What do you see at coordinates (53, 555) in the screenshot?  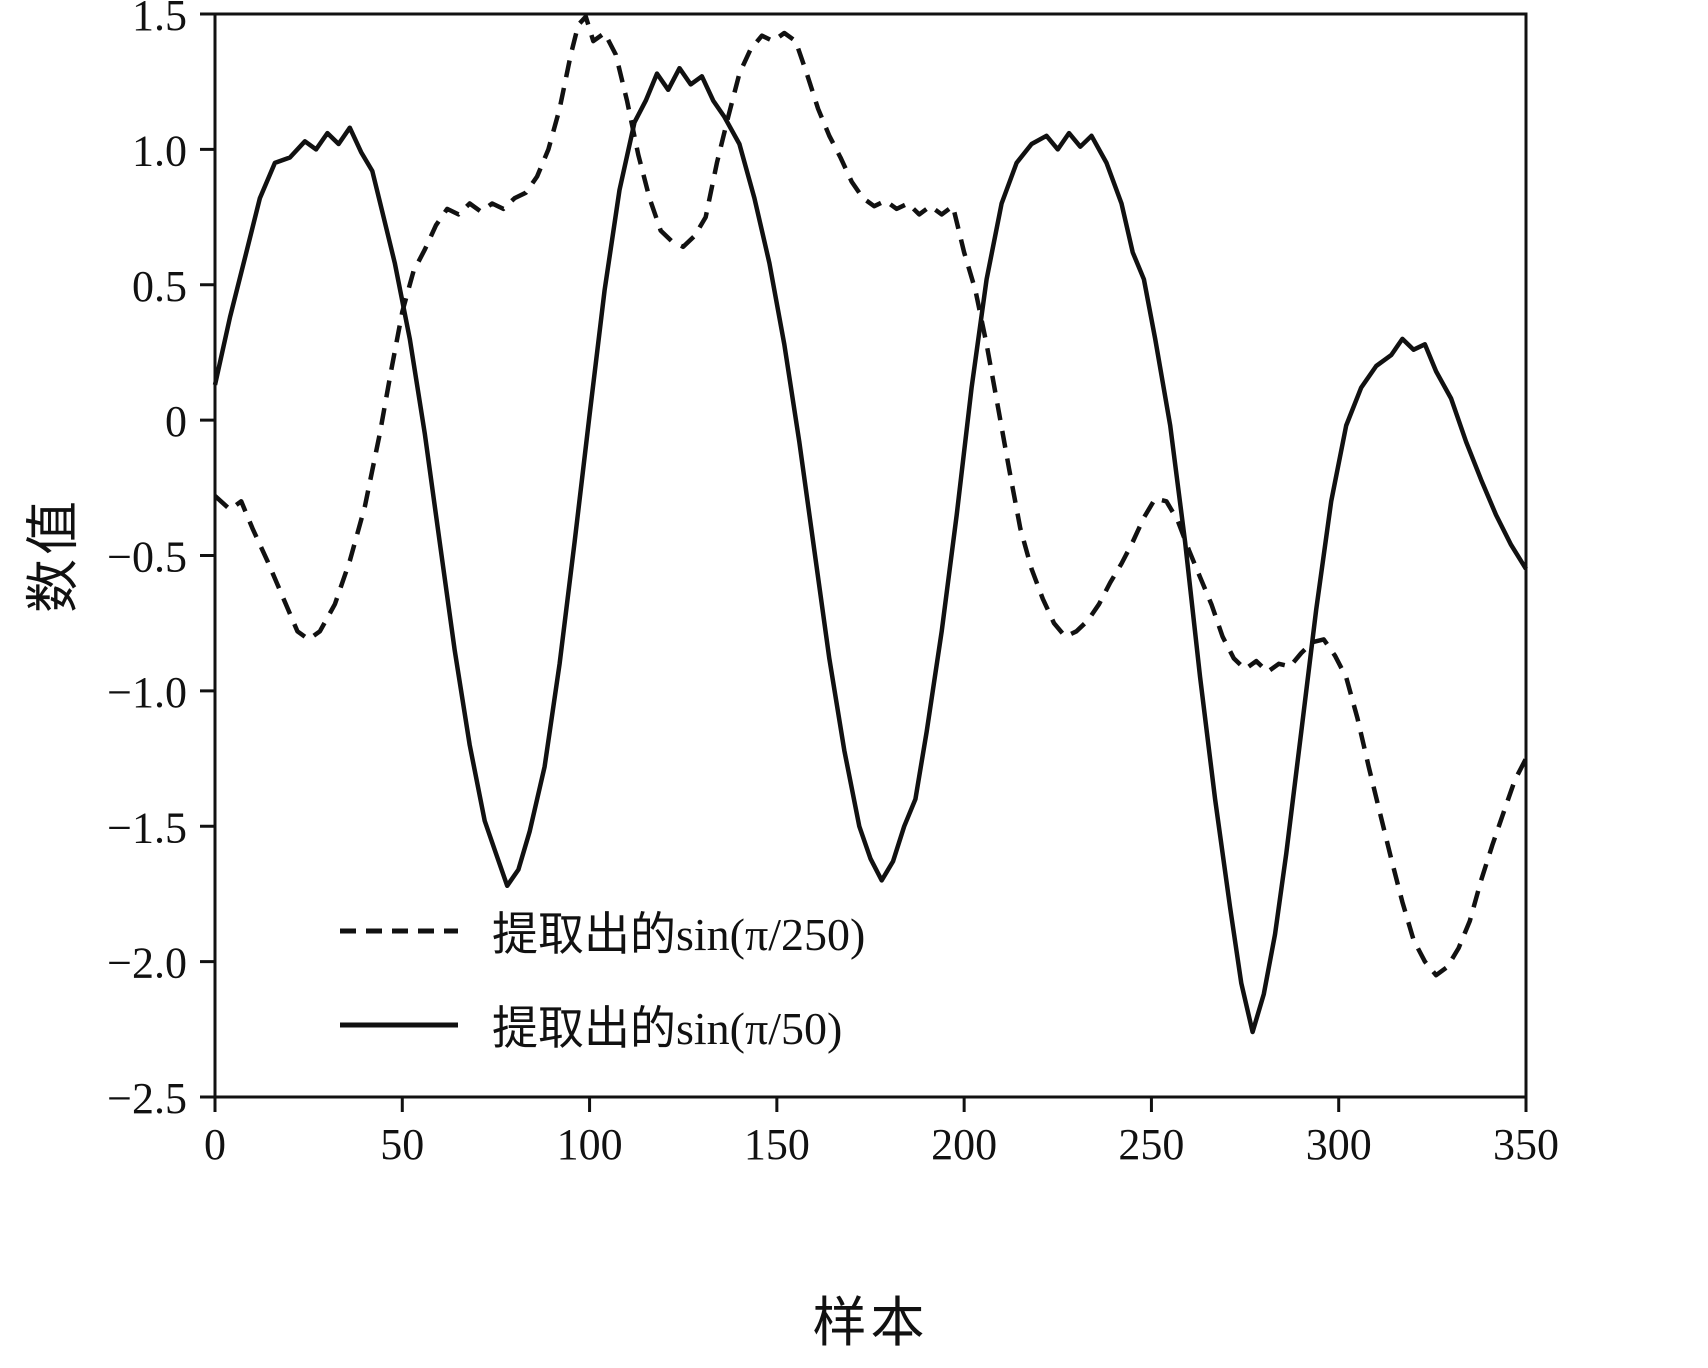 I see `y-axis-title: 数值` at bounding box center [53, 555].